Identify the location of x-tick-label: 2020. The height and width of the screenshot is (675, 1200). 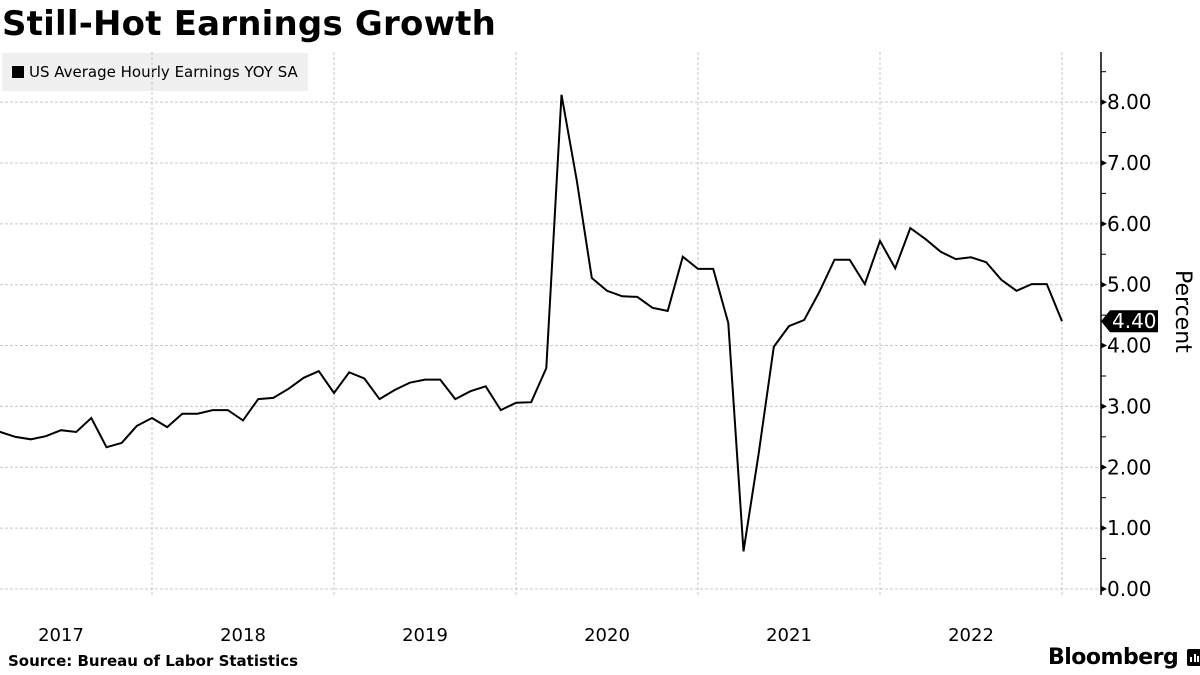
(607, 635).